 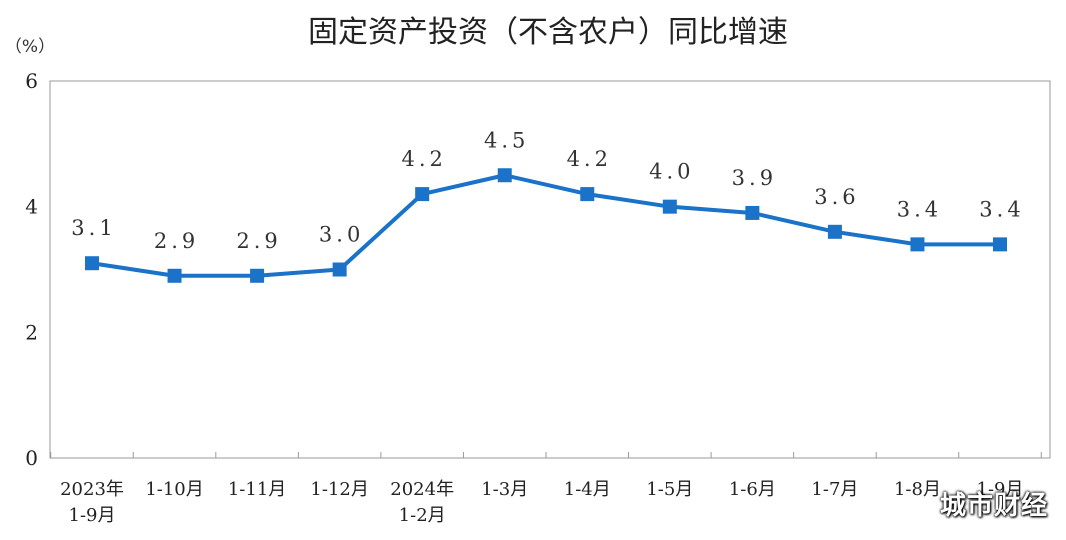 I want to click on x-tick-label: 1-3月, so click(x=504, y=489).